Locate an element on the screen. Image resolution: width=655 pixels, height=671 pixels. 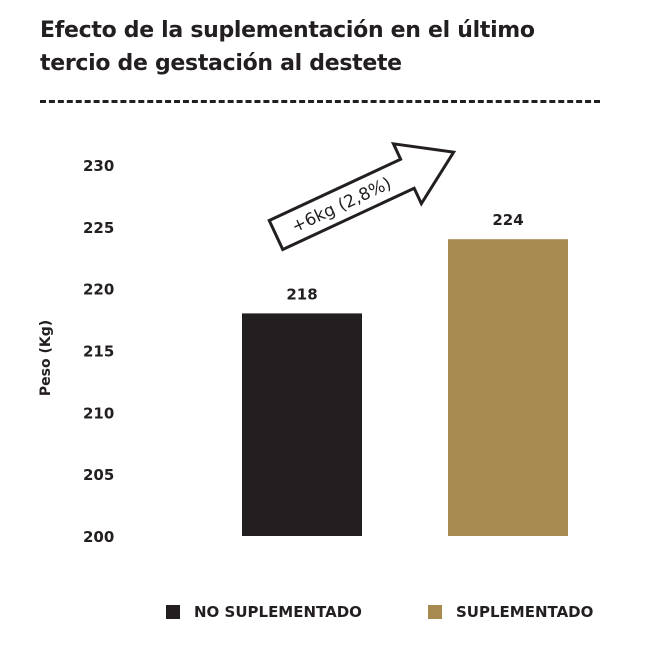
y-tick-label: 200 is located at coordinates (98, 537).